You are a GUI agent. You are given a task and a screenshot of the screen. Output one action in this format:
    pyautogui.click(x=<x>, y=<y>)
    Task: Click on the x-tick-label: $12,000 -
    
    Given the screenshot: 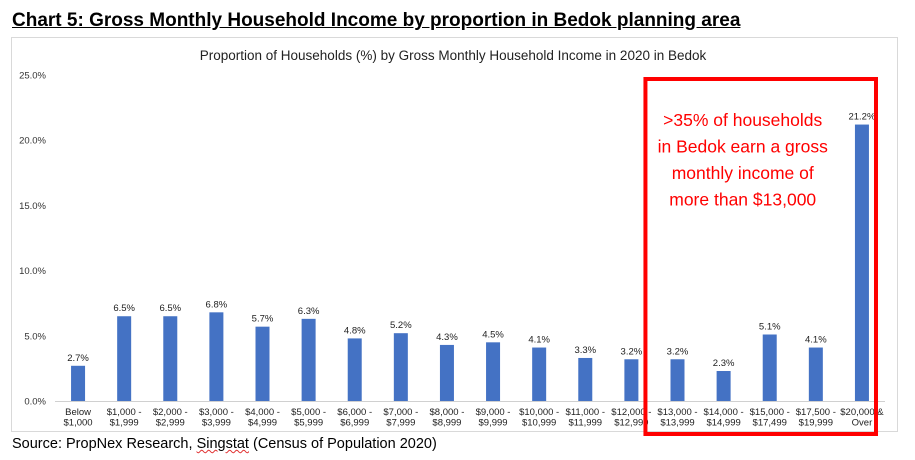 What is the action you would take?
    pyautogui.click(x=631, y=412)
    